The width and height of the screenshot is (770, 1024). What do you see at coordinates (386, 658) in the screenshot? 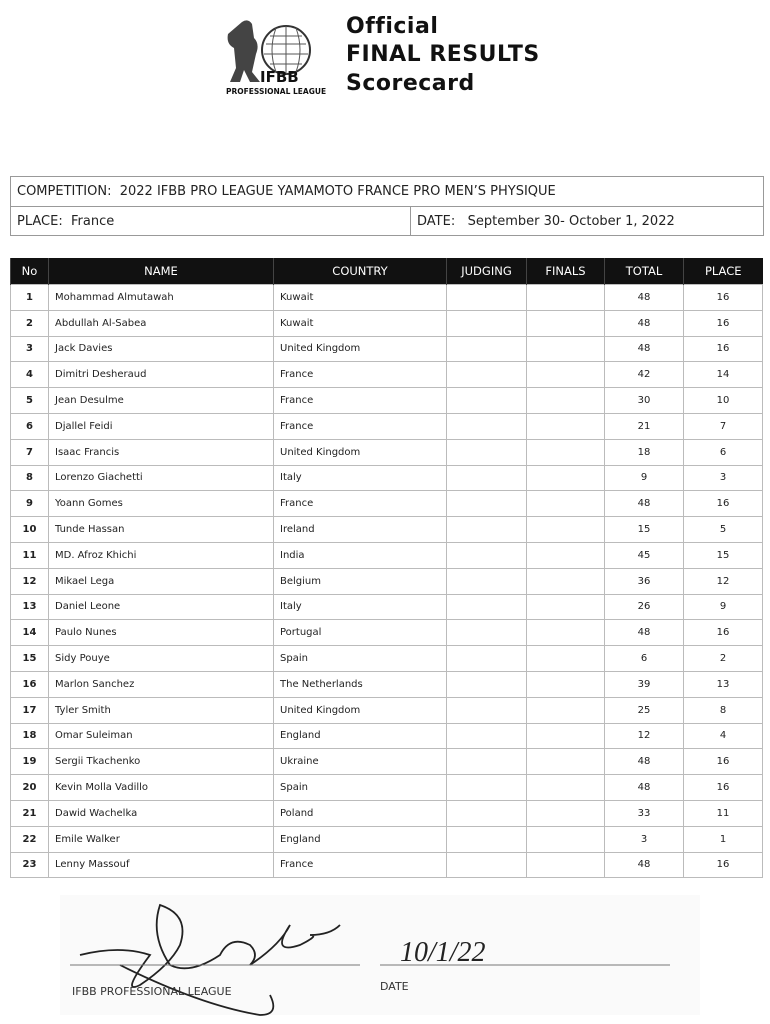
I see `result-row: 15 Sidy Pouye Spain 6 2` at bounding box center [386, 658].